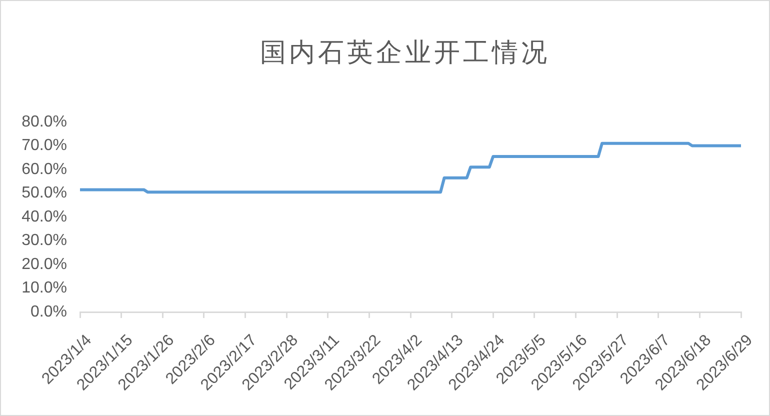 The image size is (770, 416). I want to click on y-tick-label: 40.0%, so click(44, 217).